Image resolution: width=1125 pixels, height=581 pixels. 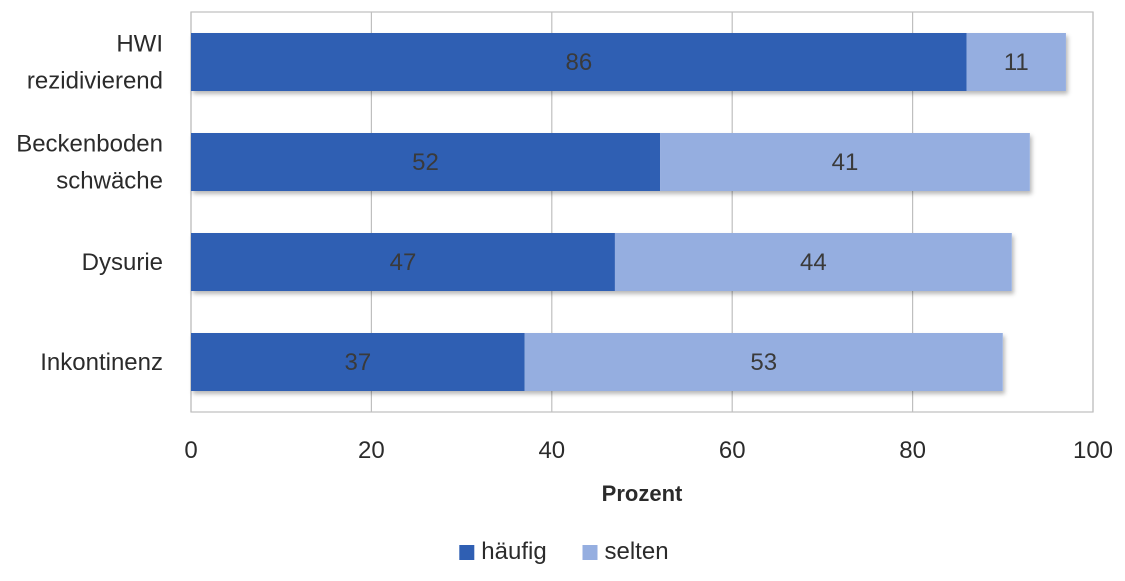 I want to click on x-tick-label: 100, so click(x=1093, y=450).